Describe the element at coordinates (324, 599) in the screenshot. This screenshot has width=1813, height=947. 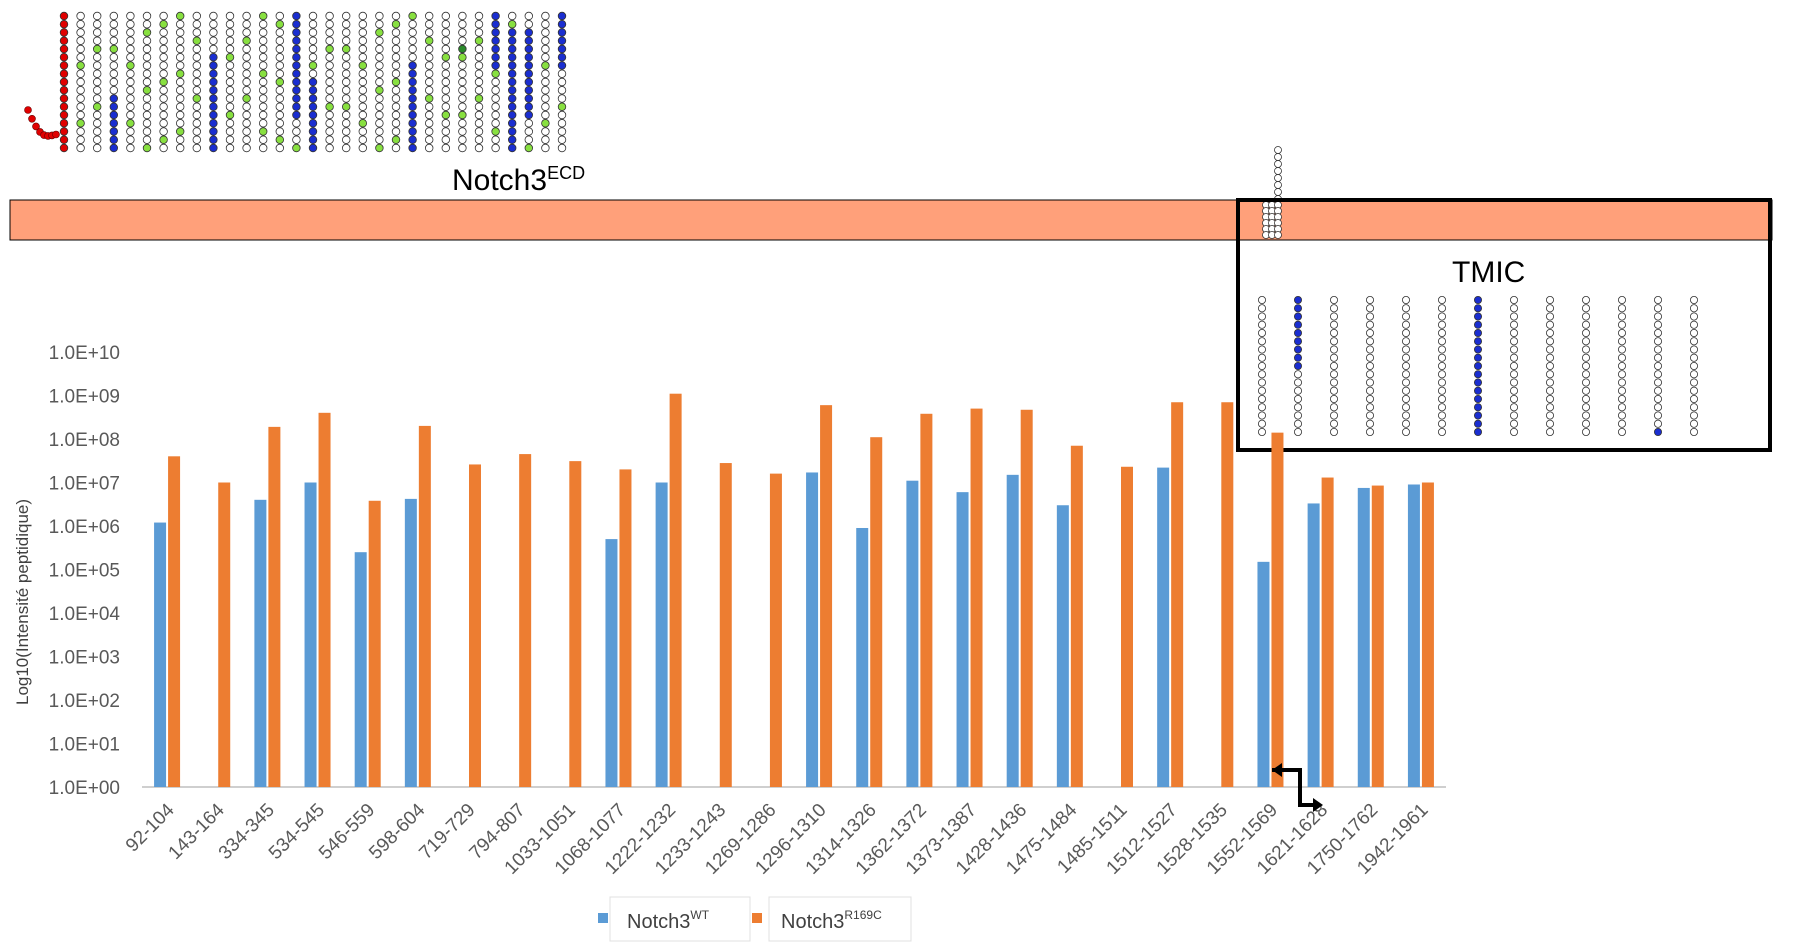
I see `bar-r169c` at that location.